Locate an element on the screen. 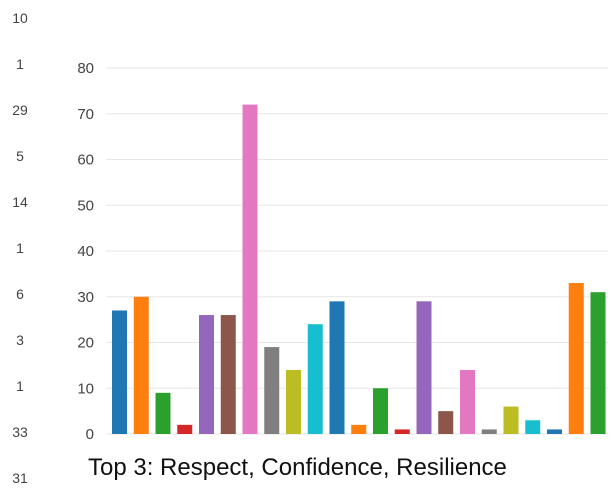 The height and width of the screenshot is (493, 611). y-tick-label: 80 is located at coordinates (85, 68).